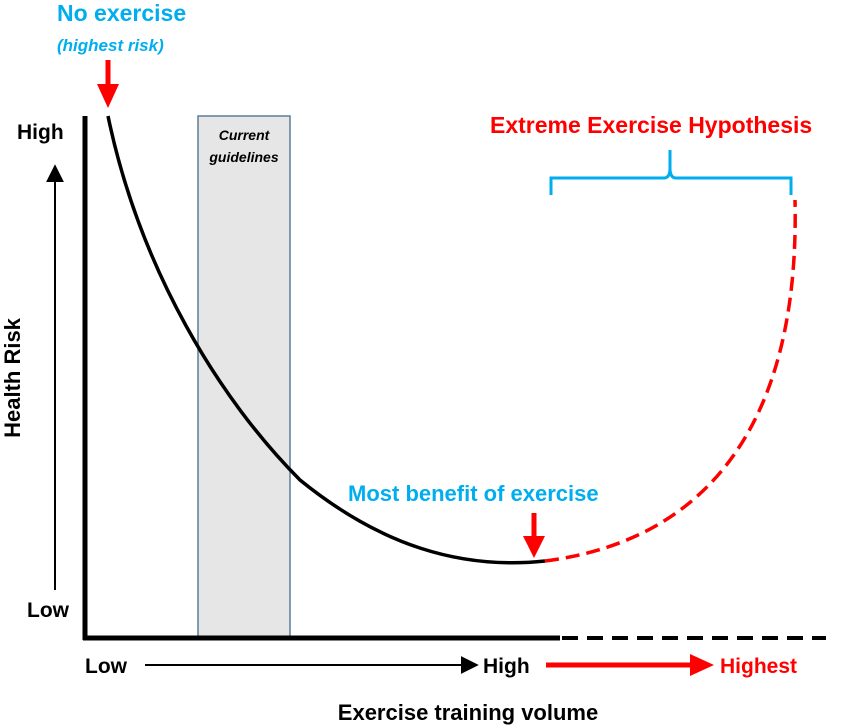 This screenshot has height=728, width=850. Describe the element at coordinates (121, 13) in the screenshot. I see `no-exercise-label: No exercise` at that location.